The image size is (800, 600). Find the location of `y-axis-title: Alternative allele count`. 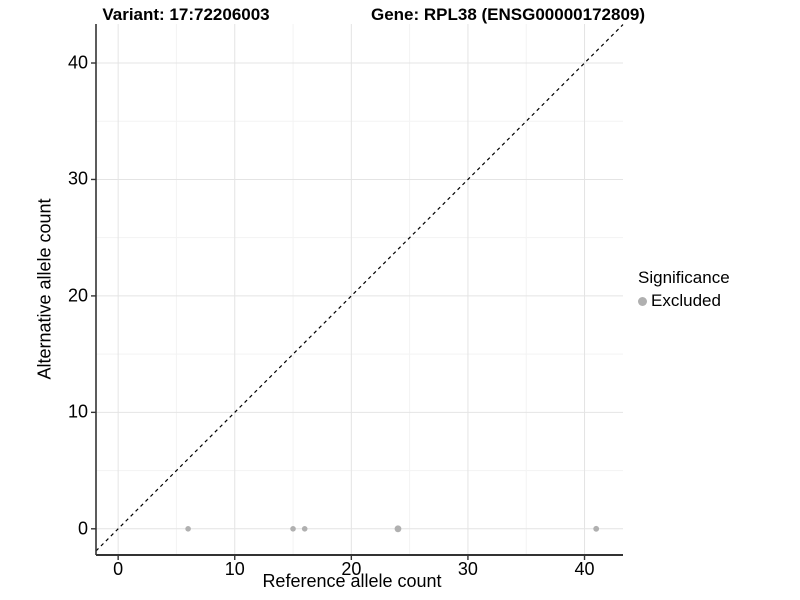

y-axis-title: Alternative allele count is located at coordinates (44, 289).